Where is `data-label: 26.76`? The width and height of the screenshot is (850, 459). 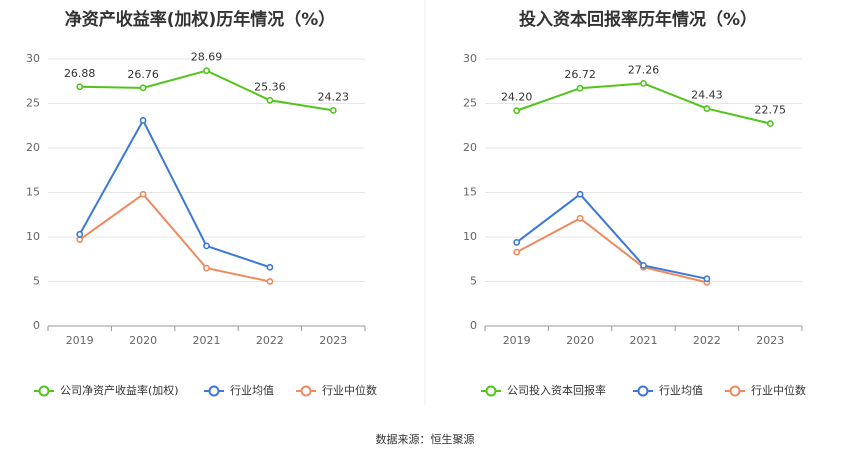 data-label: 26.76 is located at coordinates (143, 74).